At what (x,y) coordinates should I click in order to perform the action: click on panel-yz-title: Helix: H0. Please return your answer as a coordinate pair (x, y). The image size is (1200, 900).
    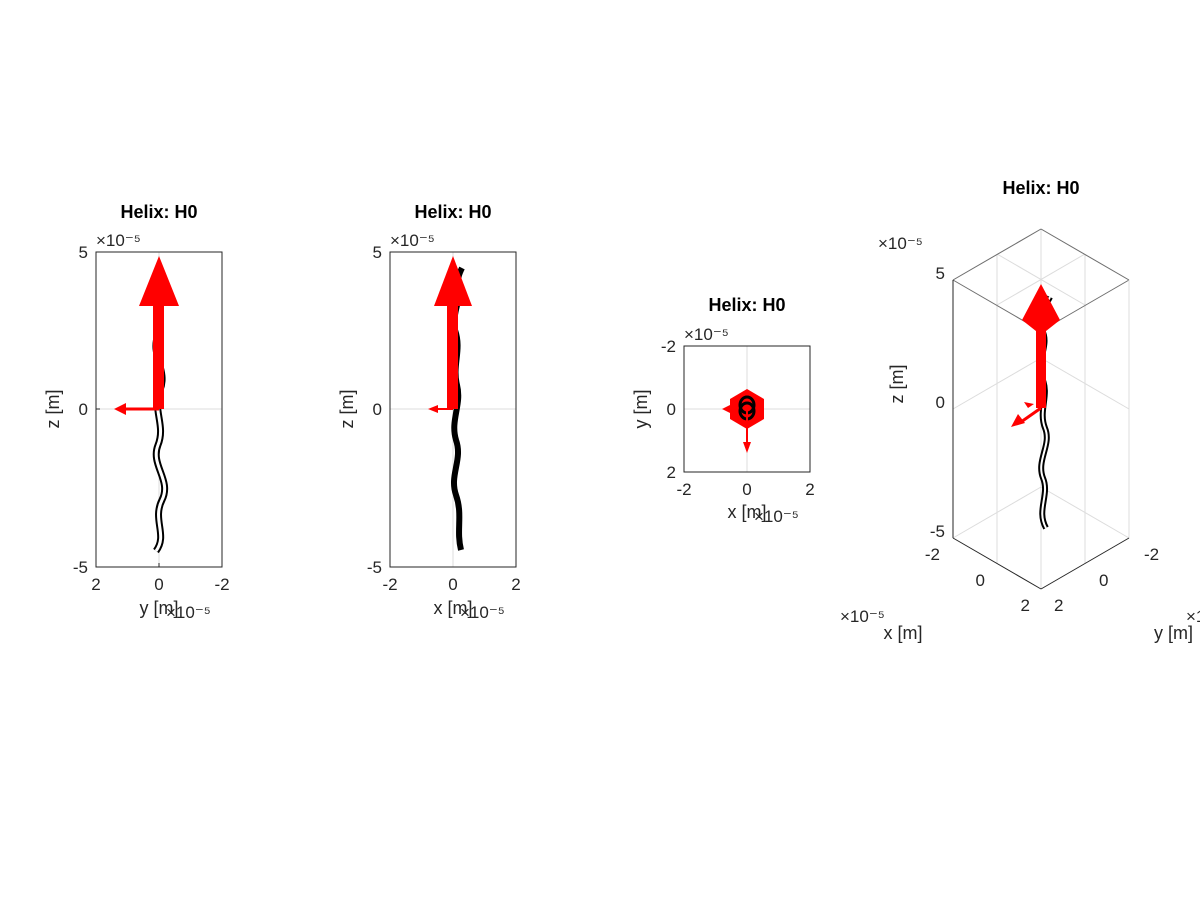
    Looking at the image, I should click on (158, 212).